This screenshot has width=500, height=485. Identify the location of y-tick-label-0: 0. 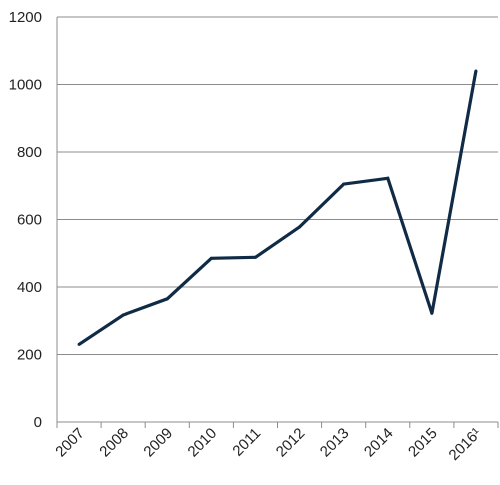
(38, 422).